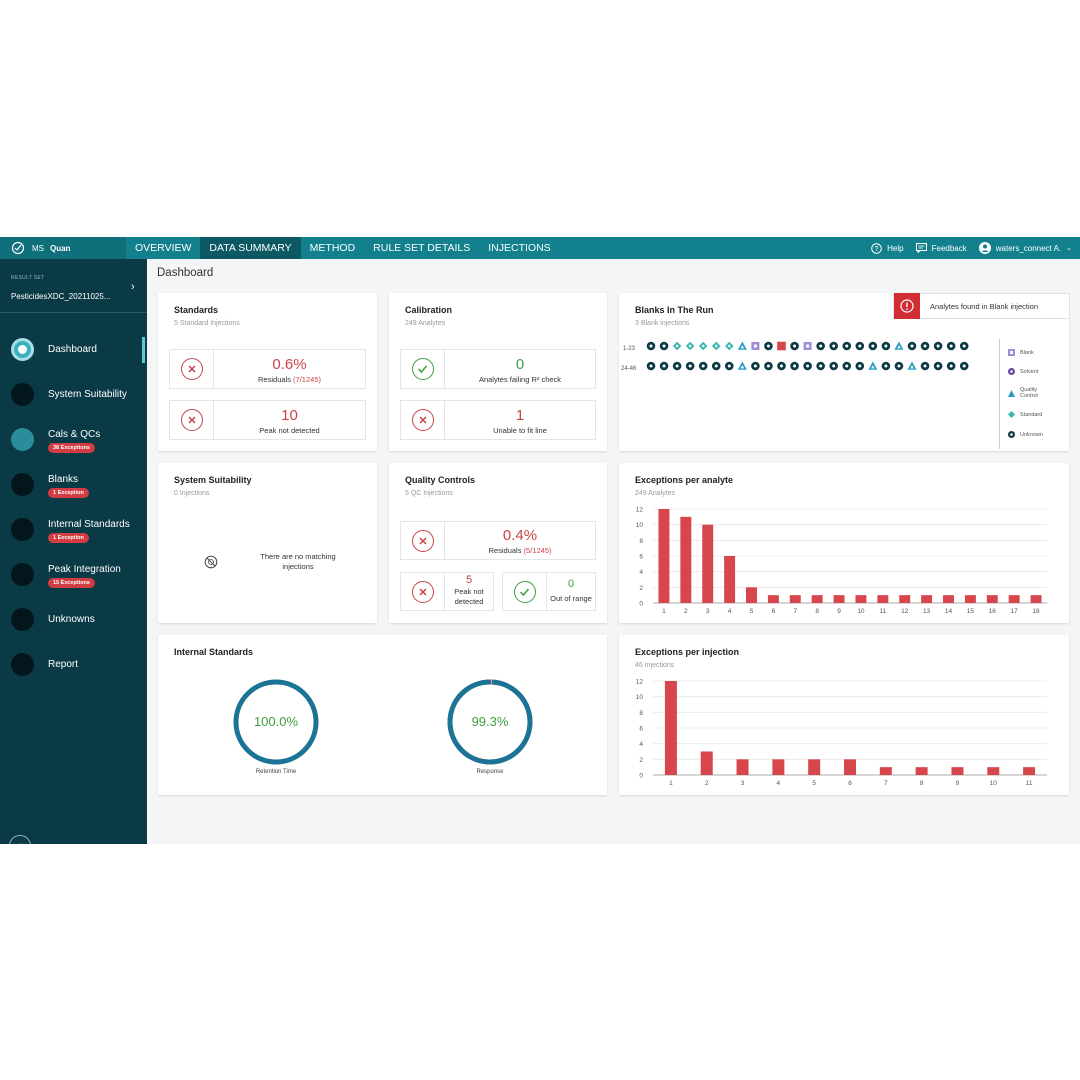  Describe the element at coordinates (73, 486) in the screenshot. I see `sidebar-item-blanks: Blanks 1 Exception` at that location.